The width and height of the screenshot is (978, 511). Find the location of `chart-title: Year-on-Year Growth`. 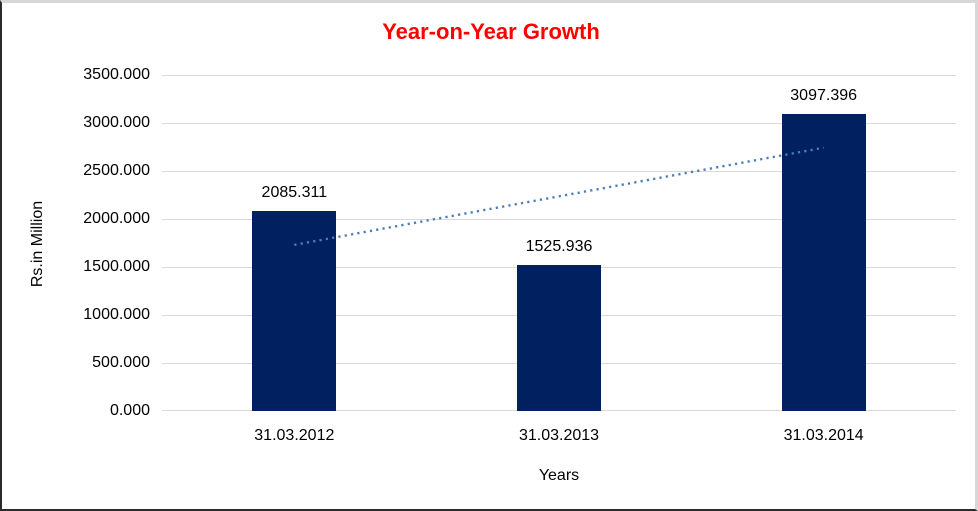

chart-title: Year-on-Year Growth is located at coordinates (491, 31).